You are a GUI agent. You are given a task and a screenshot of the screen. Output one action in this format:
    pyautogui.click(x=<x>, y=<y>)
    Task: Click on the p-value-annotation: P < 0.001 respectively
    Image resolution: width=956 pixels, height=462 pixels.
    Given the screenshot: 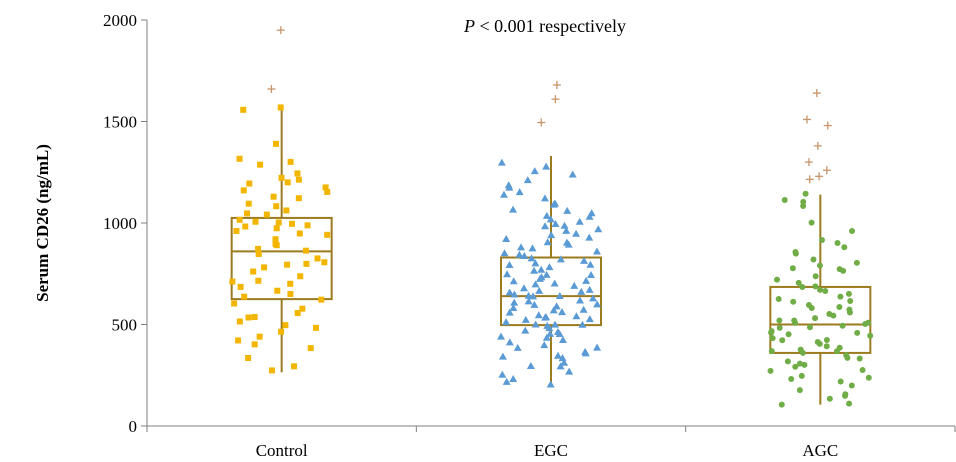 What is the action you would take?
    pyautogui.click(x=544, y=26)
    